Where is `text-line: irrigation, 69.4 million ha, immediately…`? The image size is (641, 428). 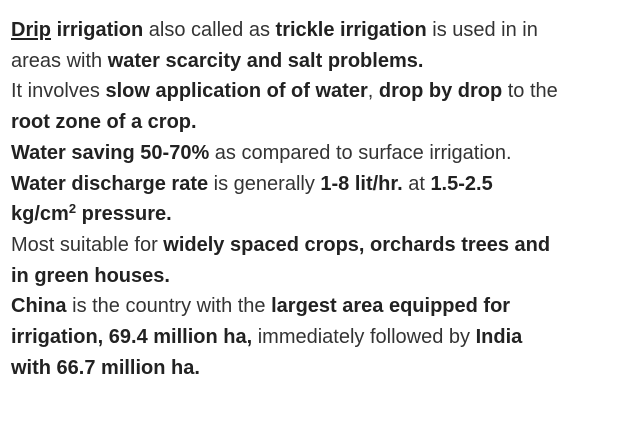
text-line: irrigation, 69.4 million ha, immediately… is located at coordinates (323, 337).